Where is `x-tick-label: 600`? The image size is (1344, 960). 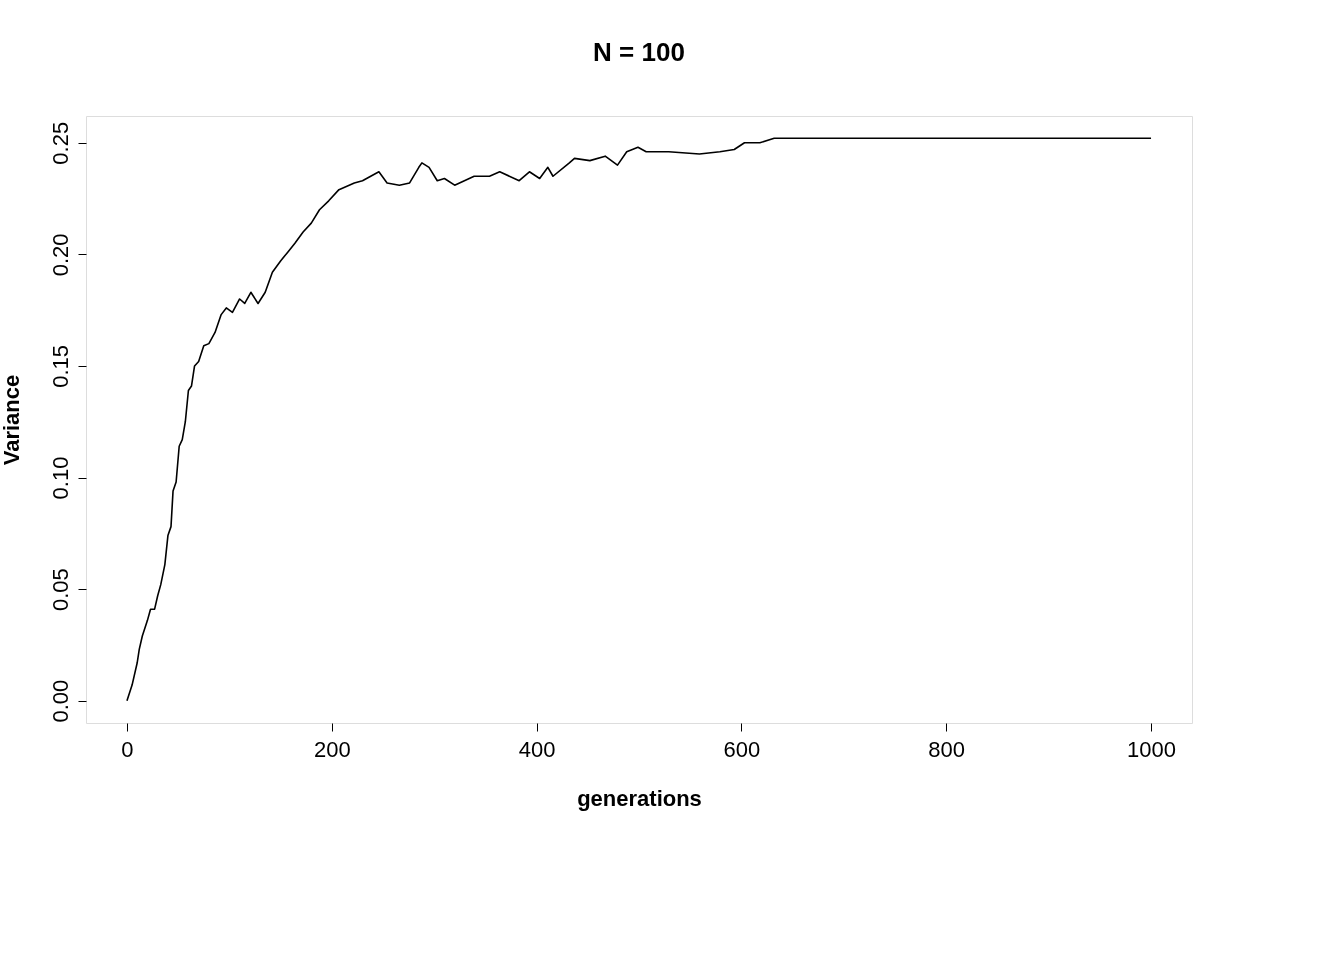 x-tick-label: 600 is located at coordinates (742, 749).